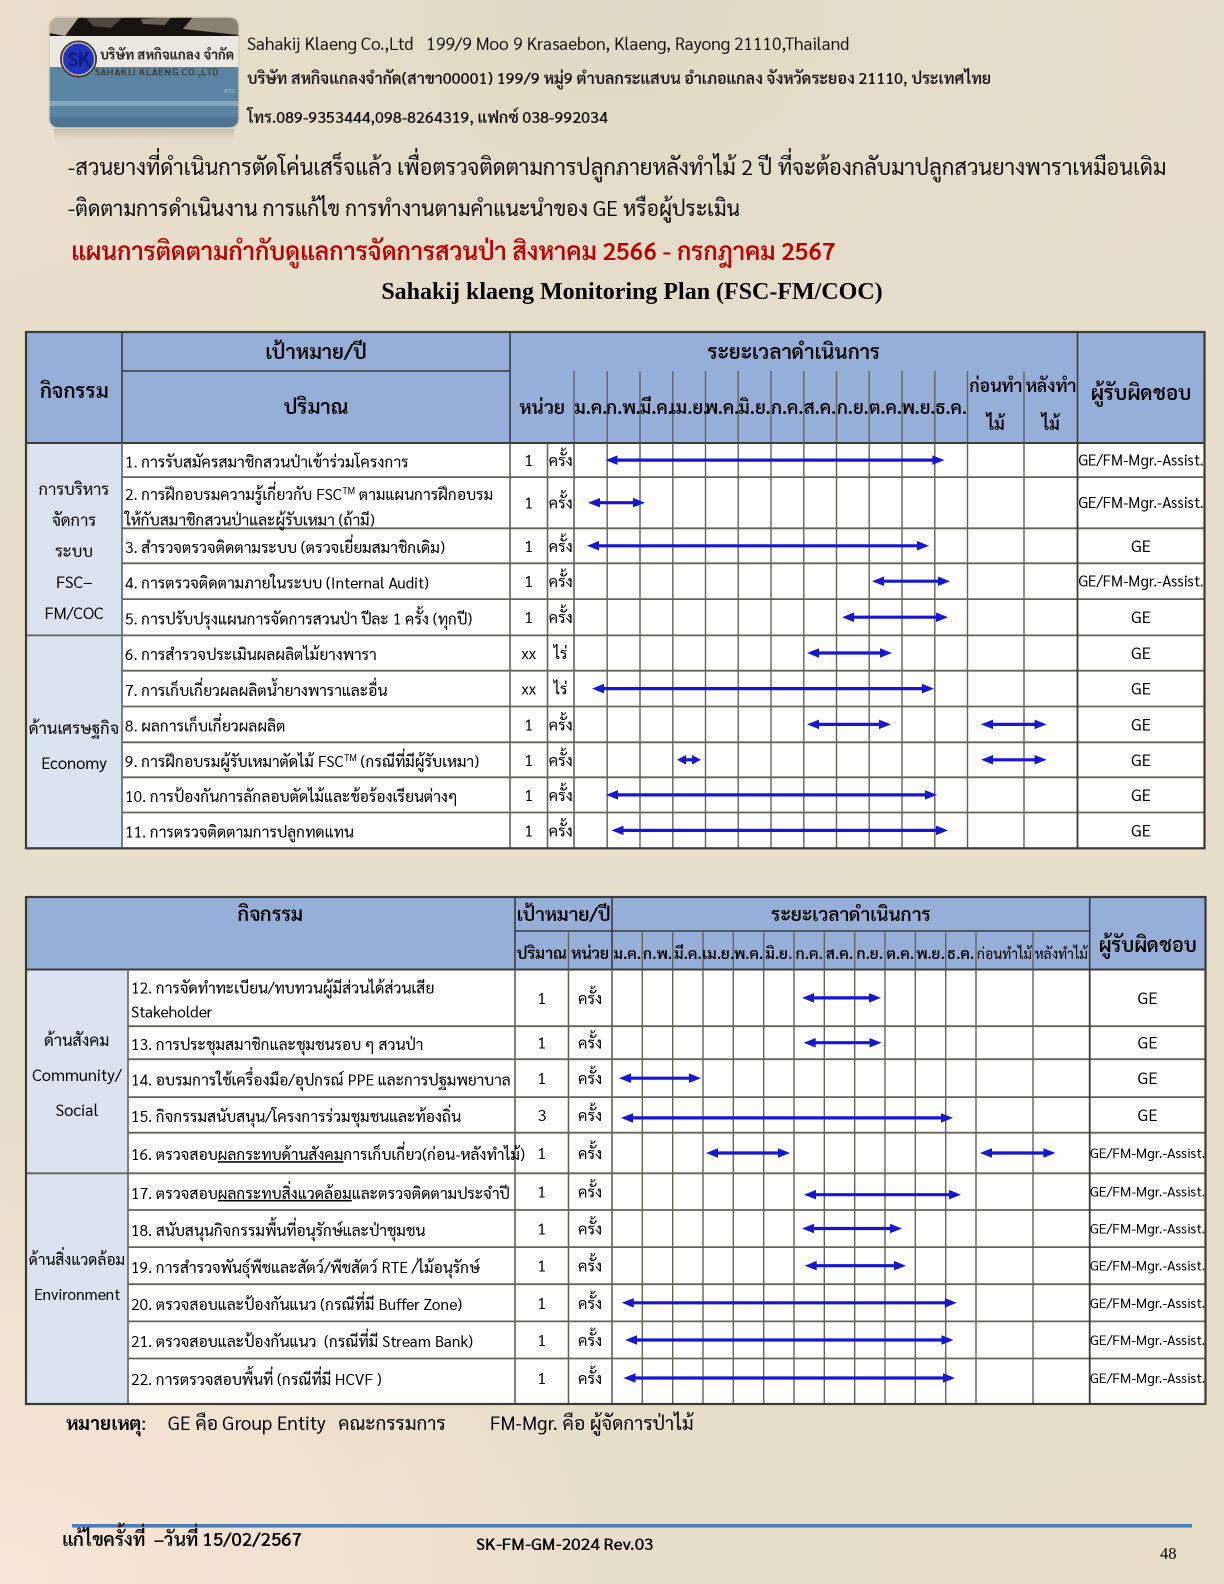 Image resolution: width=1224 pixels, height=1584 pixels. Describe the element at coordinates (157, 73) in the screenshot. I see `svg-text: SAHAKIJ KLAENG CO.,LTD` at that location.